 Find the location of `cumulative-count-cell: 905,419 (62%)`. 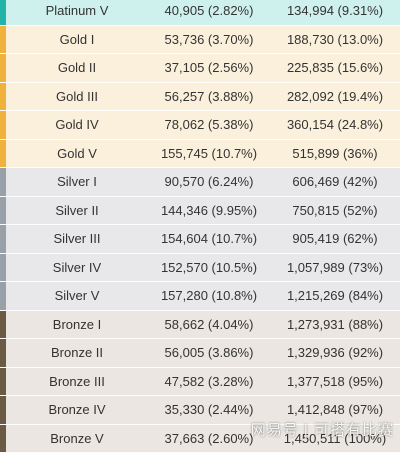

cumulative-count-cell: 905,419 (62%) is located at coordinates (335, 238).